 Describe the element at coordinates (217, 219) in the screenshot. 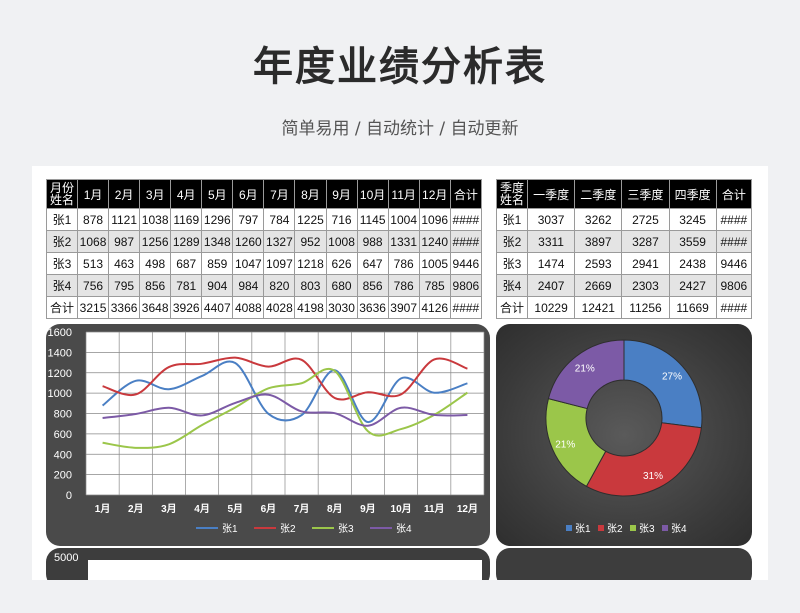

I see `value-cell: 1296` at that location.